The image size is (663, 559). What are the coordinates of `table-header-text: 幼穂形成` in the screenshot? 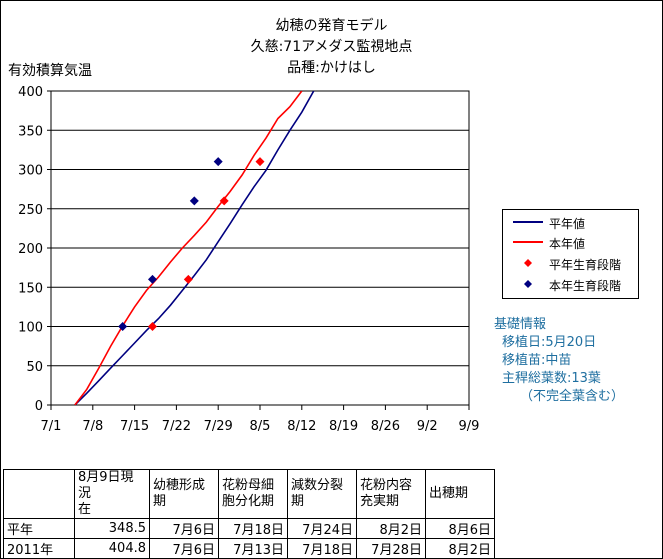 It's located at (179, 485).